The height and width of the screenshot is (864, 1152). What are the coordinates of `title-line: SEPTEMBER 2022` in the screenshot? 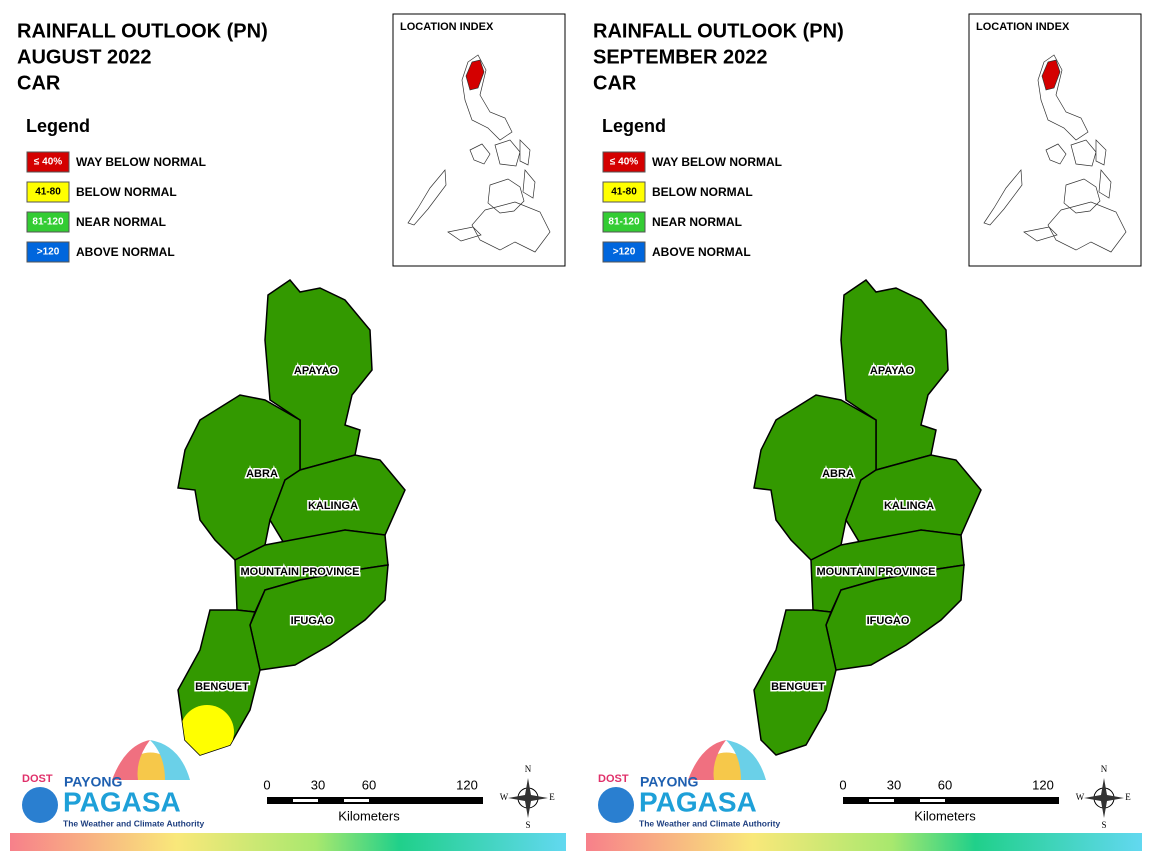 It's located at (680, 57).